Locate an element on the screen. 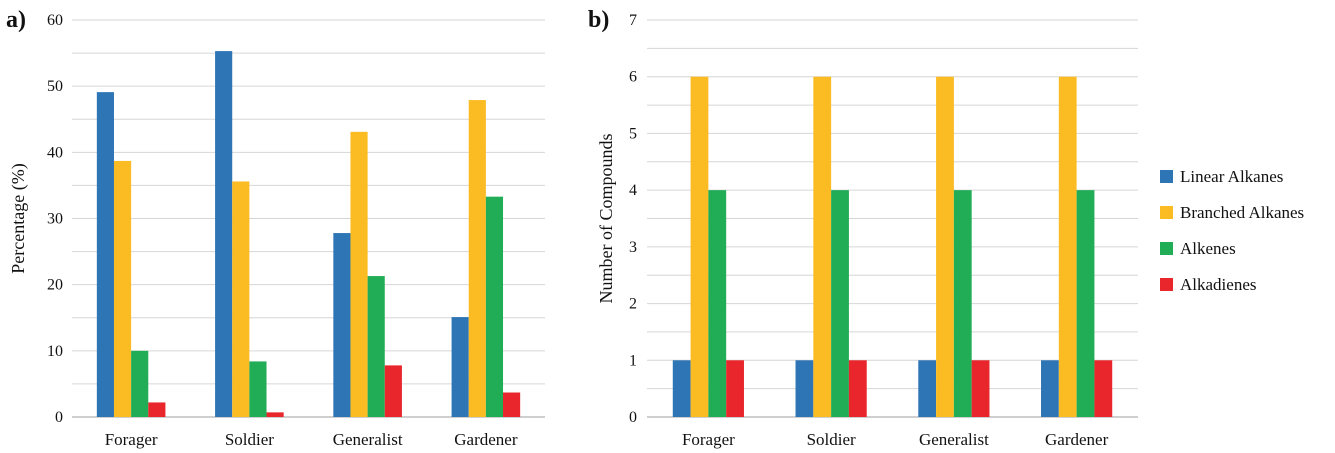  y-tick-label: 5 is located at coordinates (633, 133).